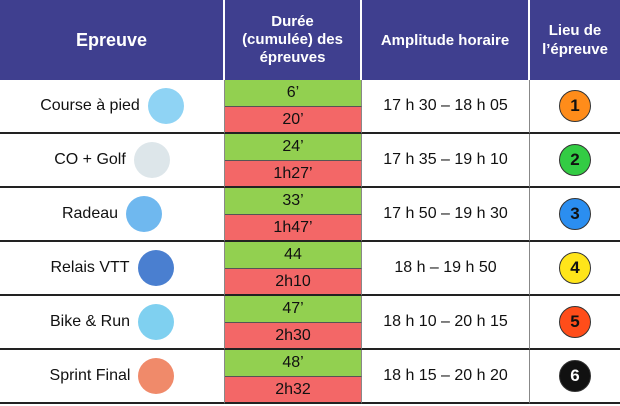  What do you see at coordinates (446, 377) in the screenshot?
I see `amplitude-cell: 18 h 15 – 20 h 20` at bounding box center [446, 377].